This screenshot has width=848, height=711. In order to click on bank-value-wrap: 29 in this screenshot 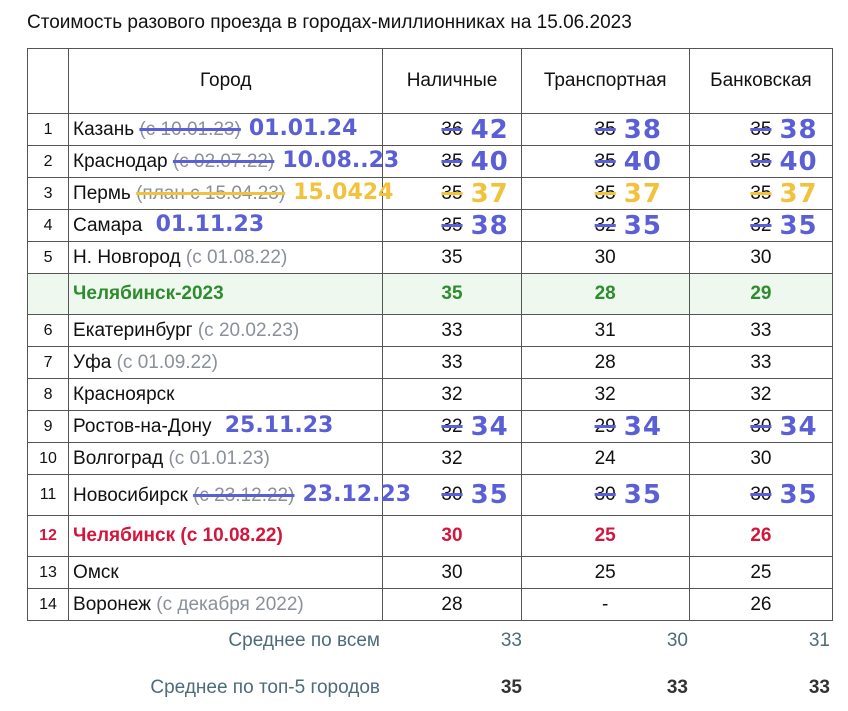, I will do `click(760, 294)`.